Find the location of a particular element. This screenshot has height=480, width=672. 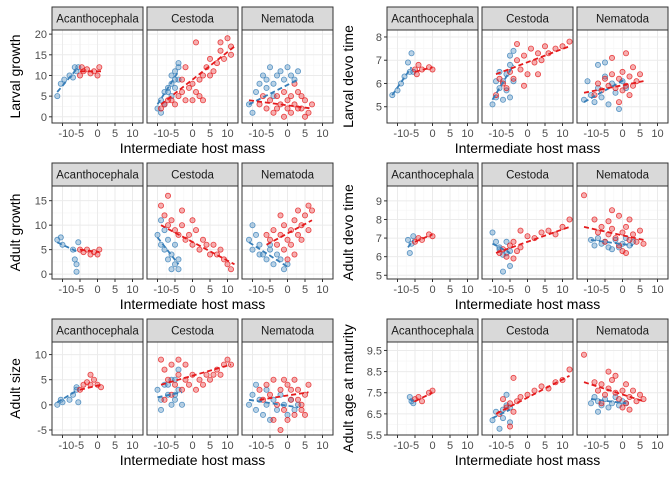

y-tick-label: 8.5 is located at coordinates (374, 373).